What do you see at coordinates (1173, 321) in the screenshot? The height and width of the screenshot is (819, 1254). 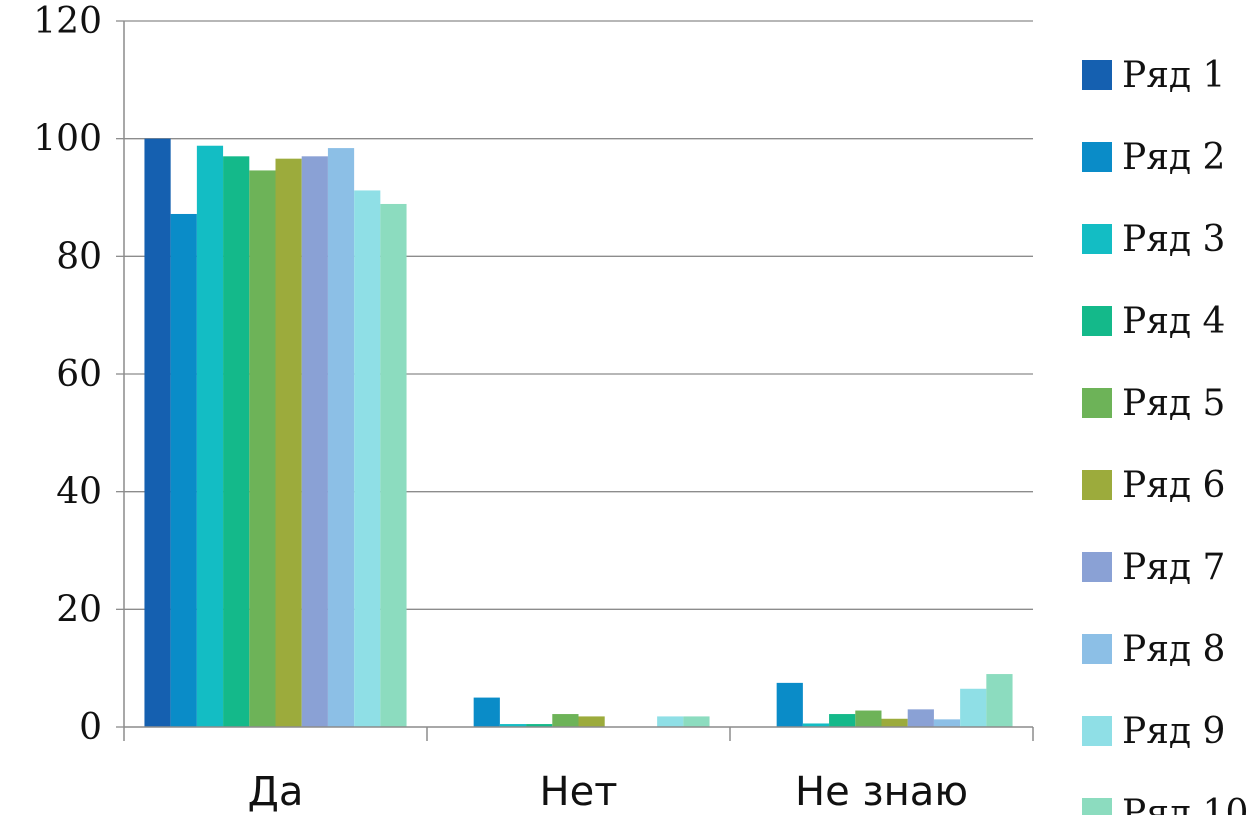 I see `legend-label: Ряд 4` at bounding box center [1173, 321].